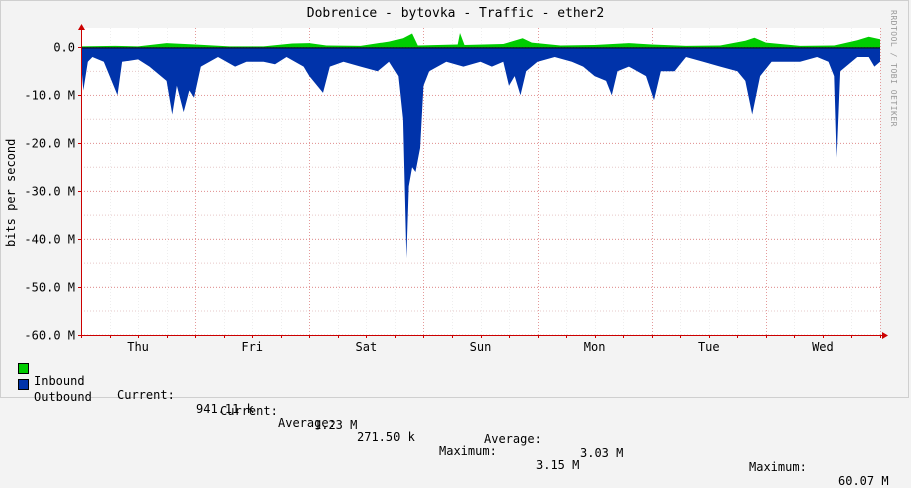 The image size is (911, 488). Describe the element at coordinates (468, 451) in the screenshot. I see `legend-inbound-maximum-label: Maximum:` at that location.